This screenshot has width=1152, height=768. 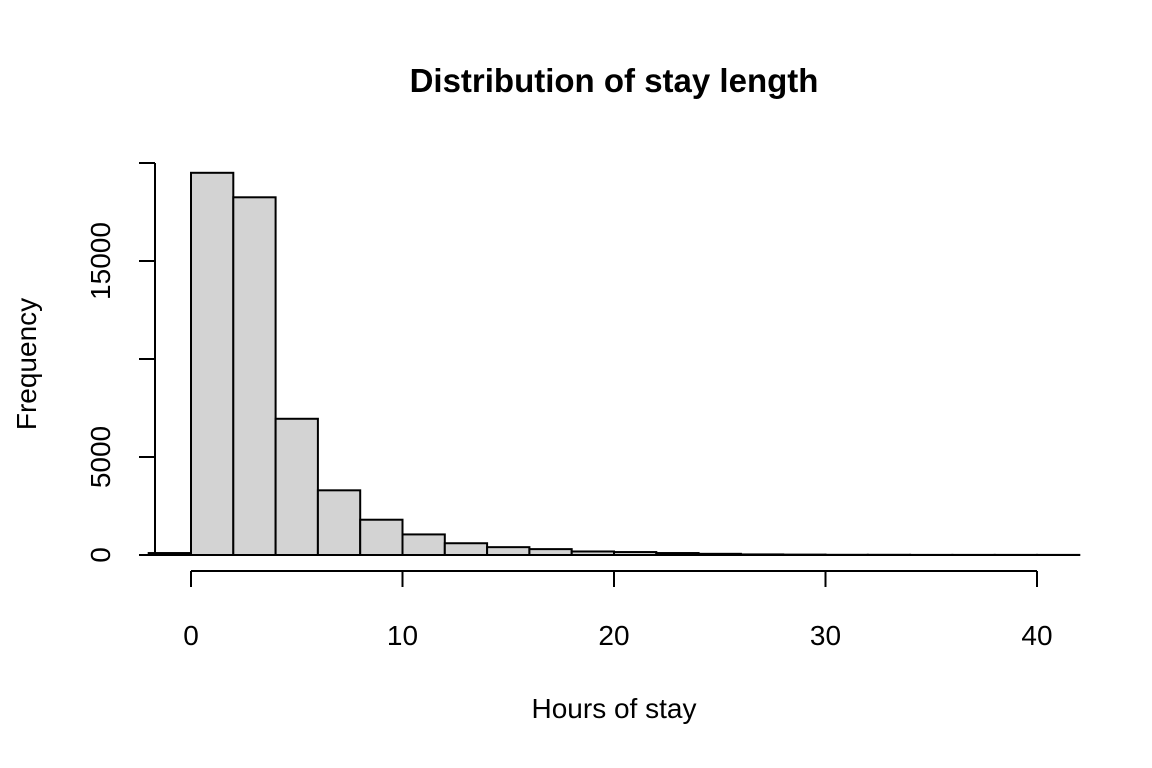 I want to click on x-tick-label: 0, so click(x=191, y=635).